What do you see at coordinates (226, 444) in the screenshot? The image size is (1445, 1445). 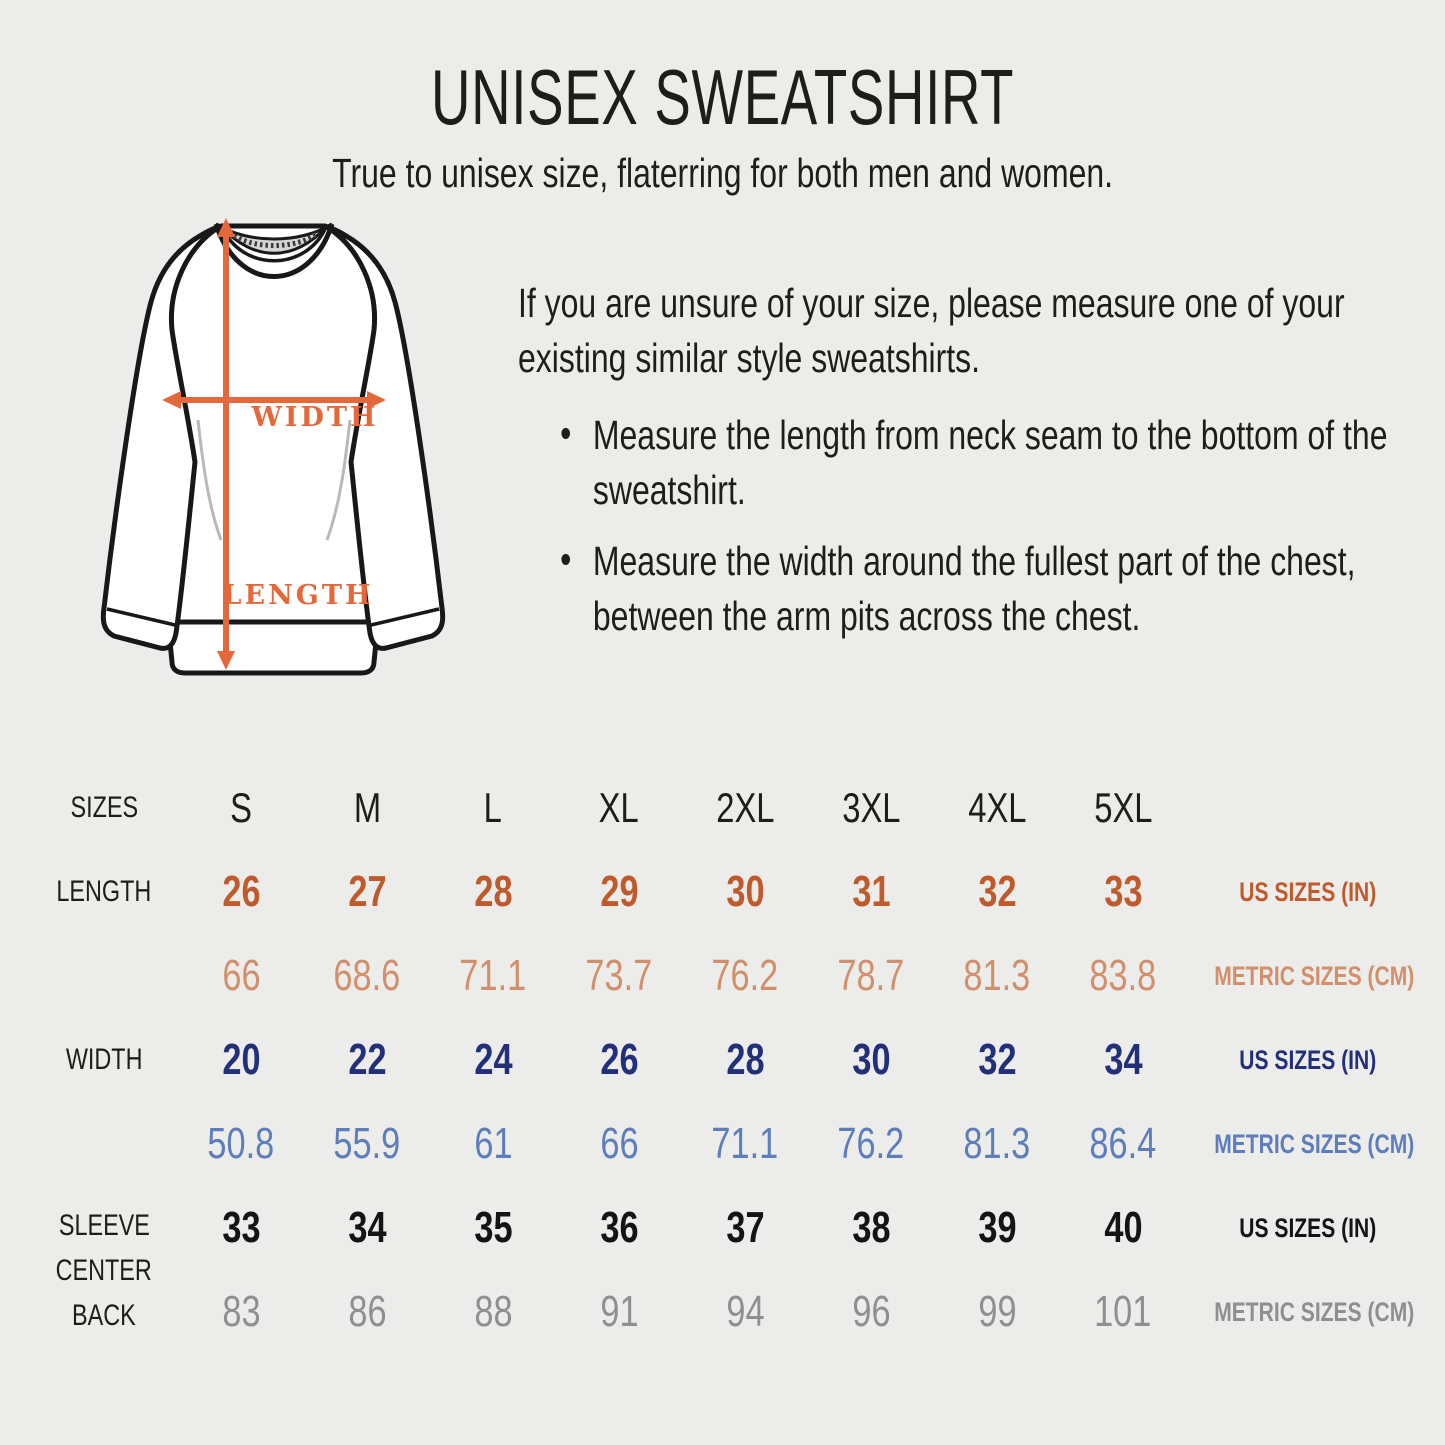 I see `length-arrow` at bounding box center [226, 444].